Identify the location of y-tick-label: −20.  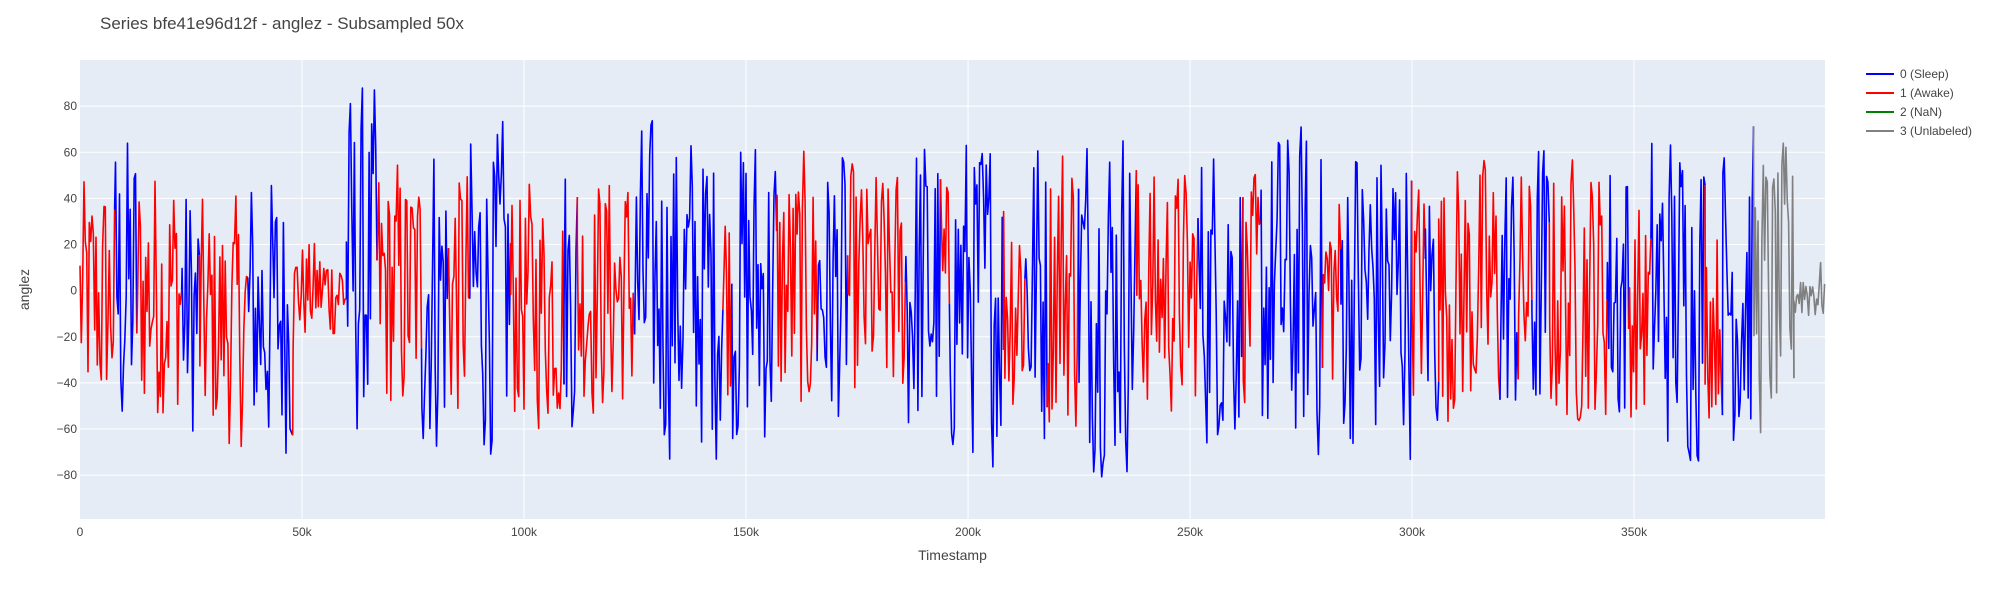
(67, 337).